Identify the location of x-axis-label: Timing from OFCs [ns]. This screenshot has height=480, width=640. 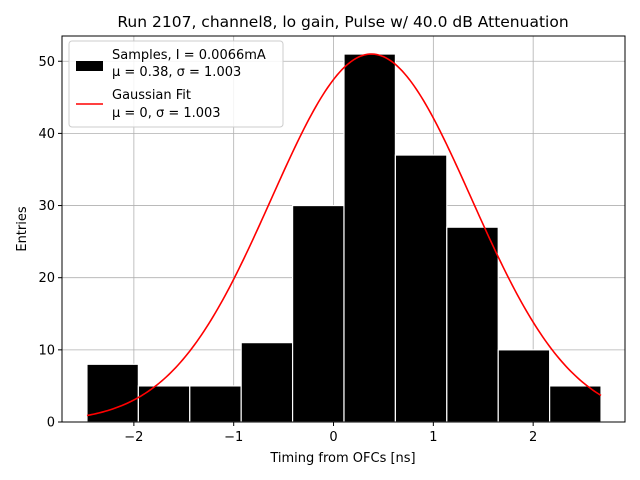
(342, 458).